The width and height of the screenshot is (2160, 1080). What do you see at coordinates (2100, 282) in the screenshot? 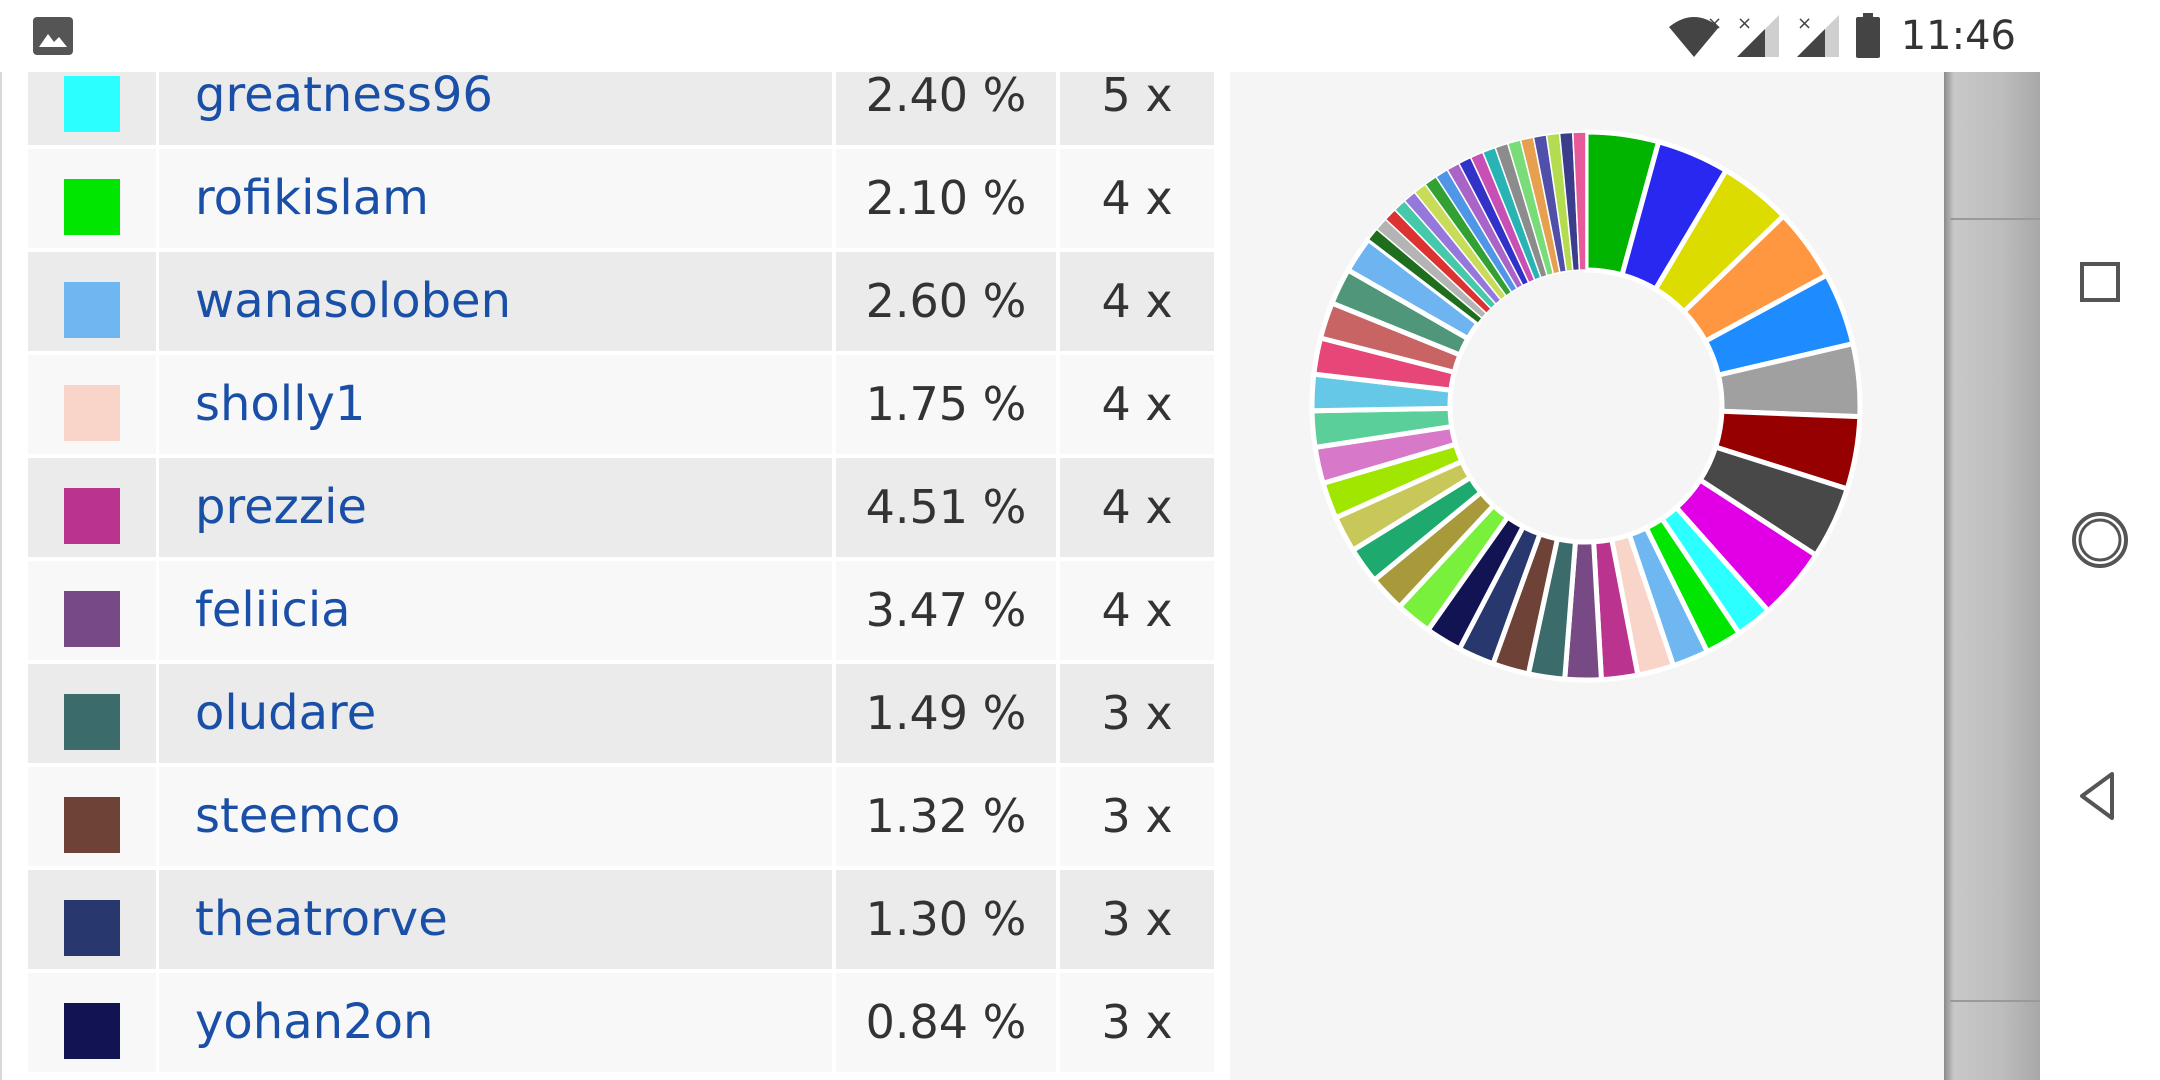
I see `recents-button` at bounding box center [2100, 282].